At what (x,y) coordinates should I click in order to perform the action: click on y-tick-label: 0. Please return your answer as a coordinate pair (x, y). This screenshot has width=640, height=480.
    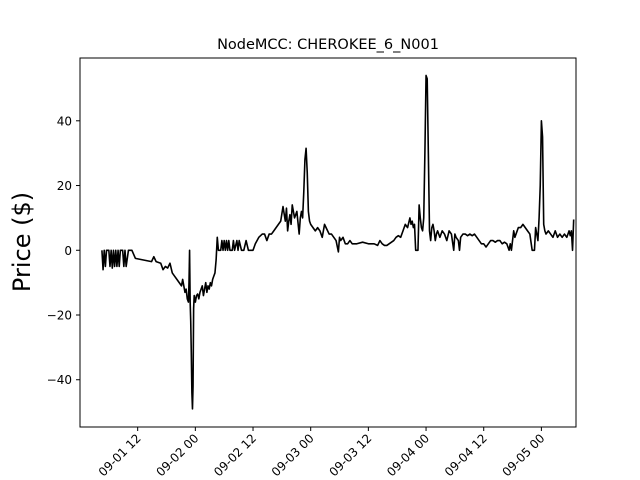
    Looking at the image, I should click on (68, 251).